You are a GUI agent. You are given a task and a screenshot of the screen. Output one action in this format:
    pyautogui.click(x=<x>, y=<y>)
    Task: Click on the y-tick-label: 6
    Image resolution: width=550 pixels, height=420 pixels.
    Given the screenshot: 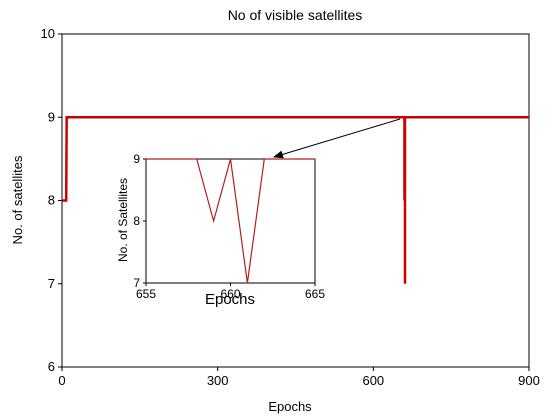 What is the action you would take?
    pyautogui.click(x=51, y=366)
    